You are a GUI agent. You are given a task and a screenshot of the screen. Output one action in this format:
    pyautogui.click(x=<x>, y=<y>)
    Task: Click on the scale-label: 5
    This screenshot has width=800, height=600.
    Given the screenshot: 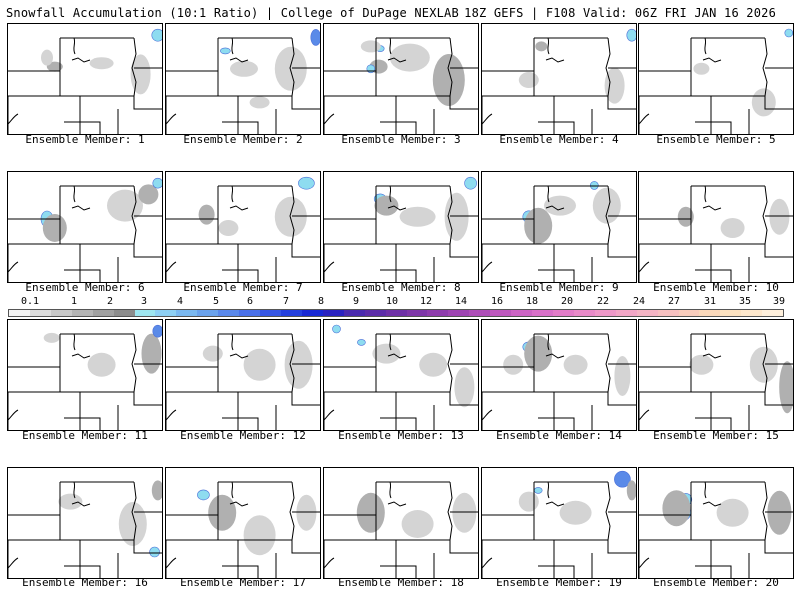 What is the action you would take?
    pyautogui.click(x=216, y=301)
    